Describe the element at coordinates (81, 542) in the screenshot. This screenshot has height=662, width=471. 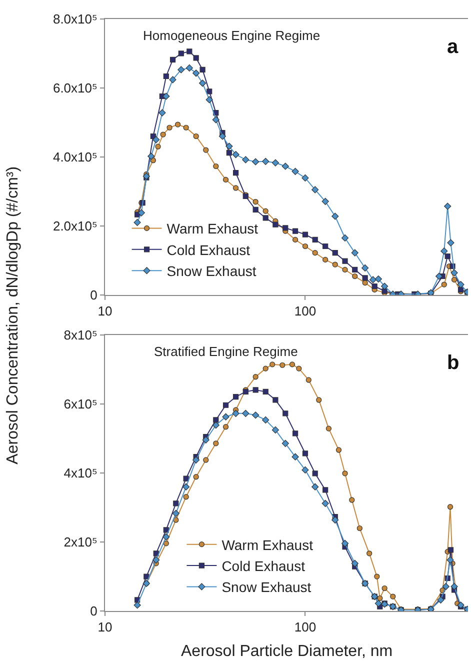
I see `y-tick-label: 2x10⁵` at that location.